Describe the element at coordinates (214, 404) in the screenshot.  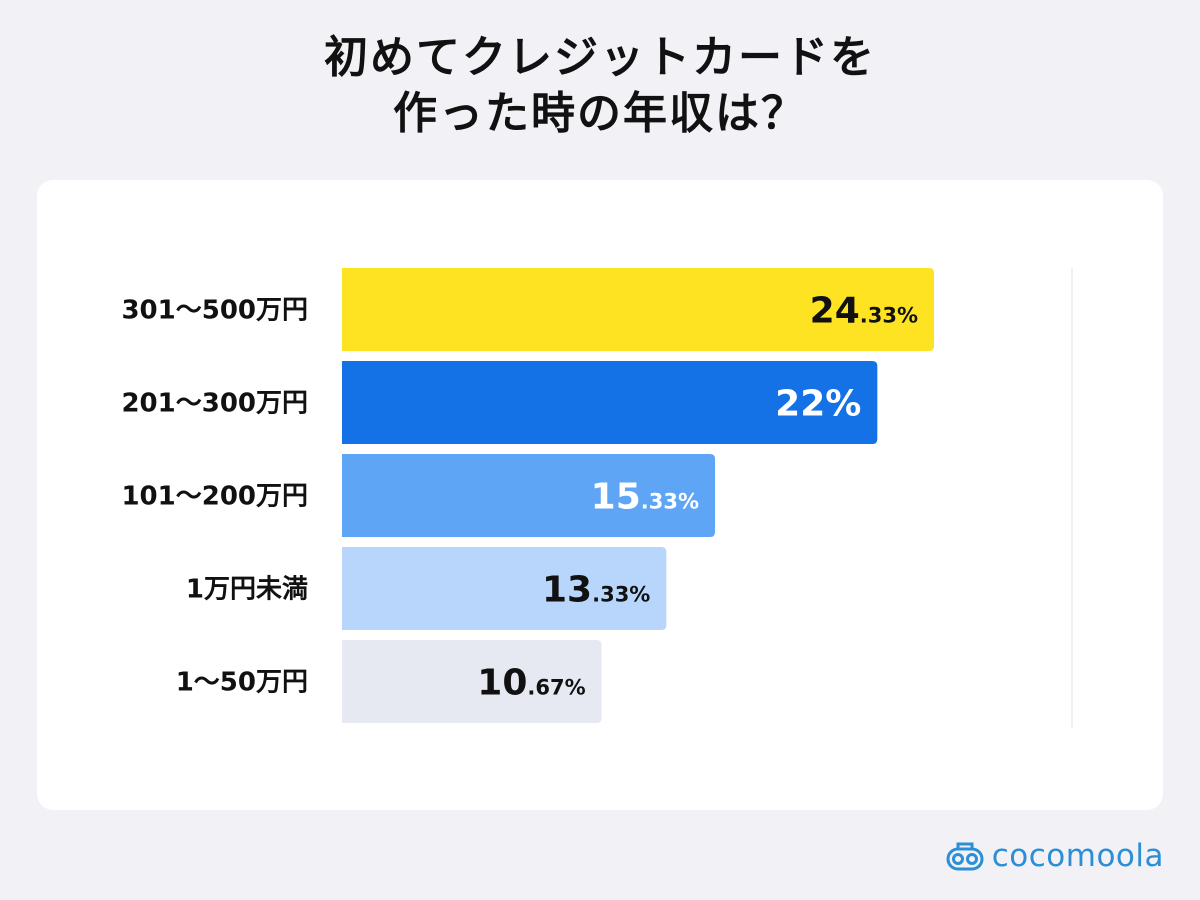
I see `category-label-2: 201〜300万円` at that location.